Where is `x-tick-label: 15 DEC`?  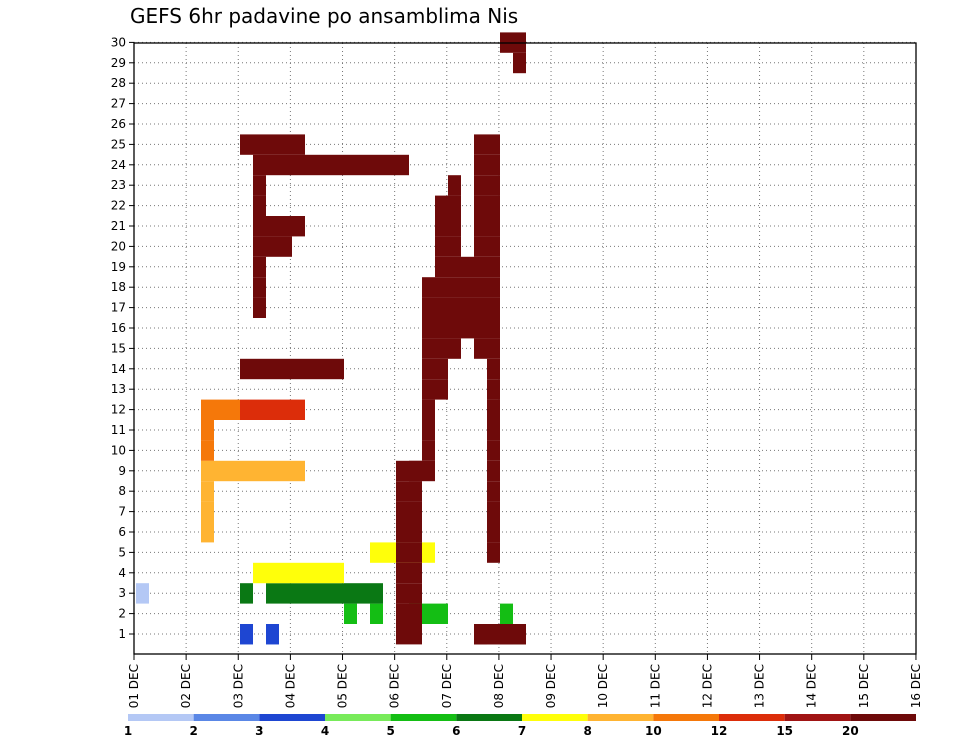 x-tick-label: 15 DEC is located at coordinates (864, 686).